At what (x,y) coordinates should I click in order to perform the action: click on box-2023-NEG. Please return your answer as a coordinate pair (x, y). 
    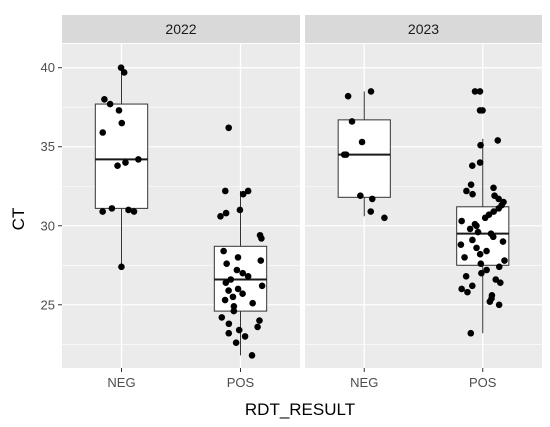
    Looking at the image, I should click on (364, 155).